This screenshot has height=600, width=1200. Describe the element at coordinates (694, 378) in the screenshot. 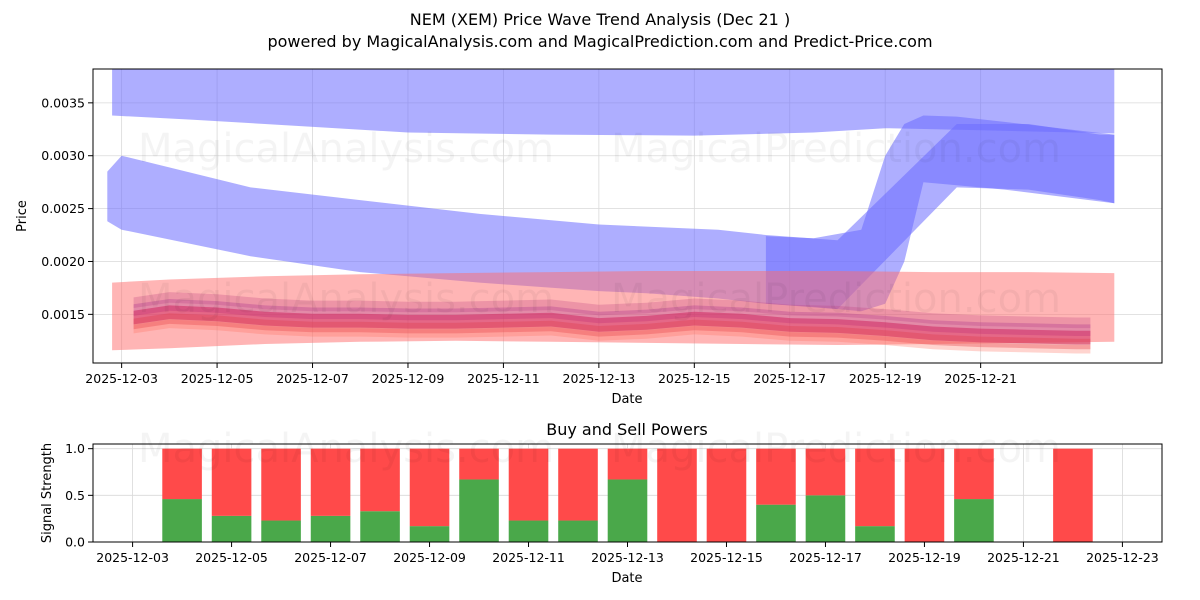

I see `top-x-tick-label: 2025-12-15` at that location.